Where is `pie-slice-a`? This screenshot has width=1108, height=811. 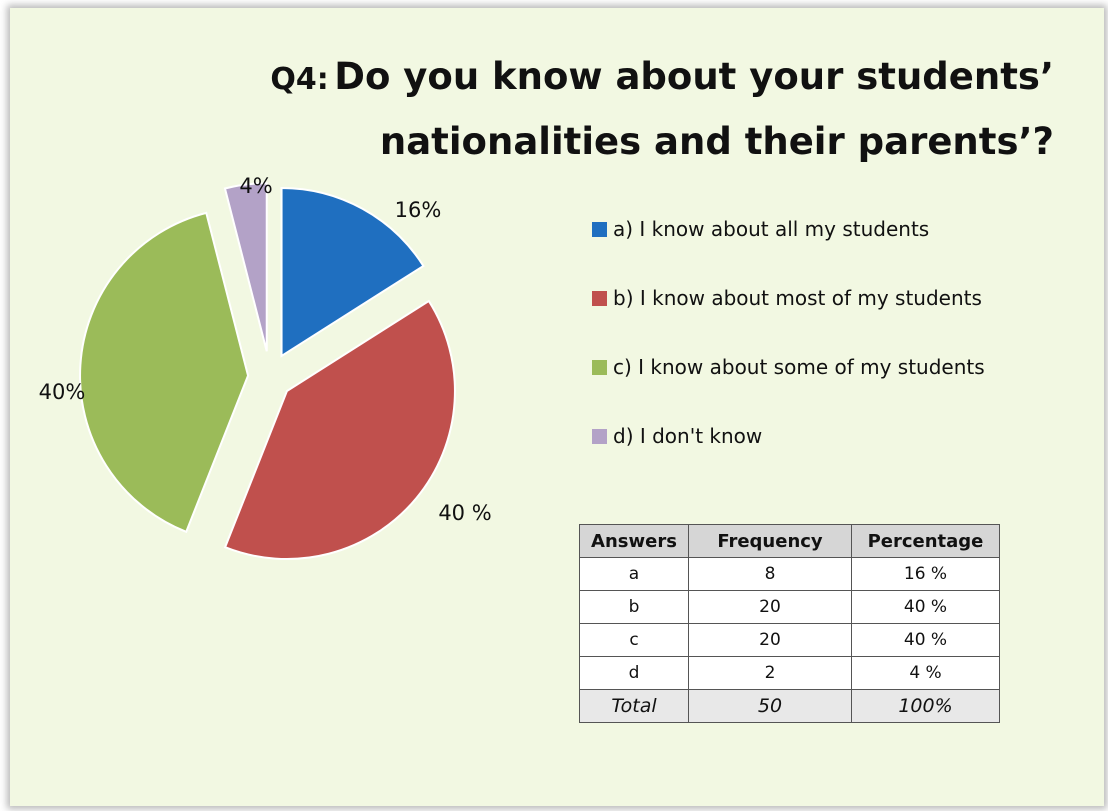 pie-slice-a is located at coordinates (352, 272).